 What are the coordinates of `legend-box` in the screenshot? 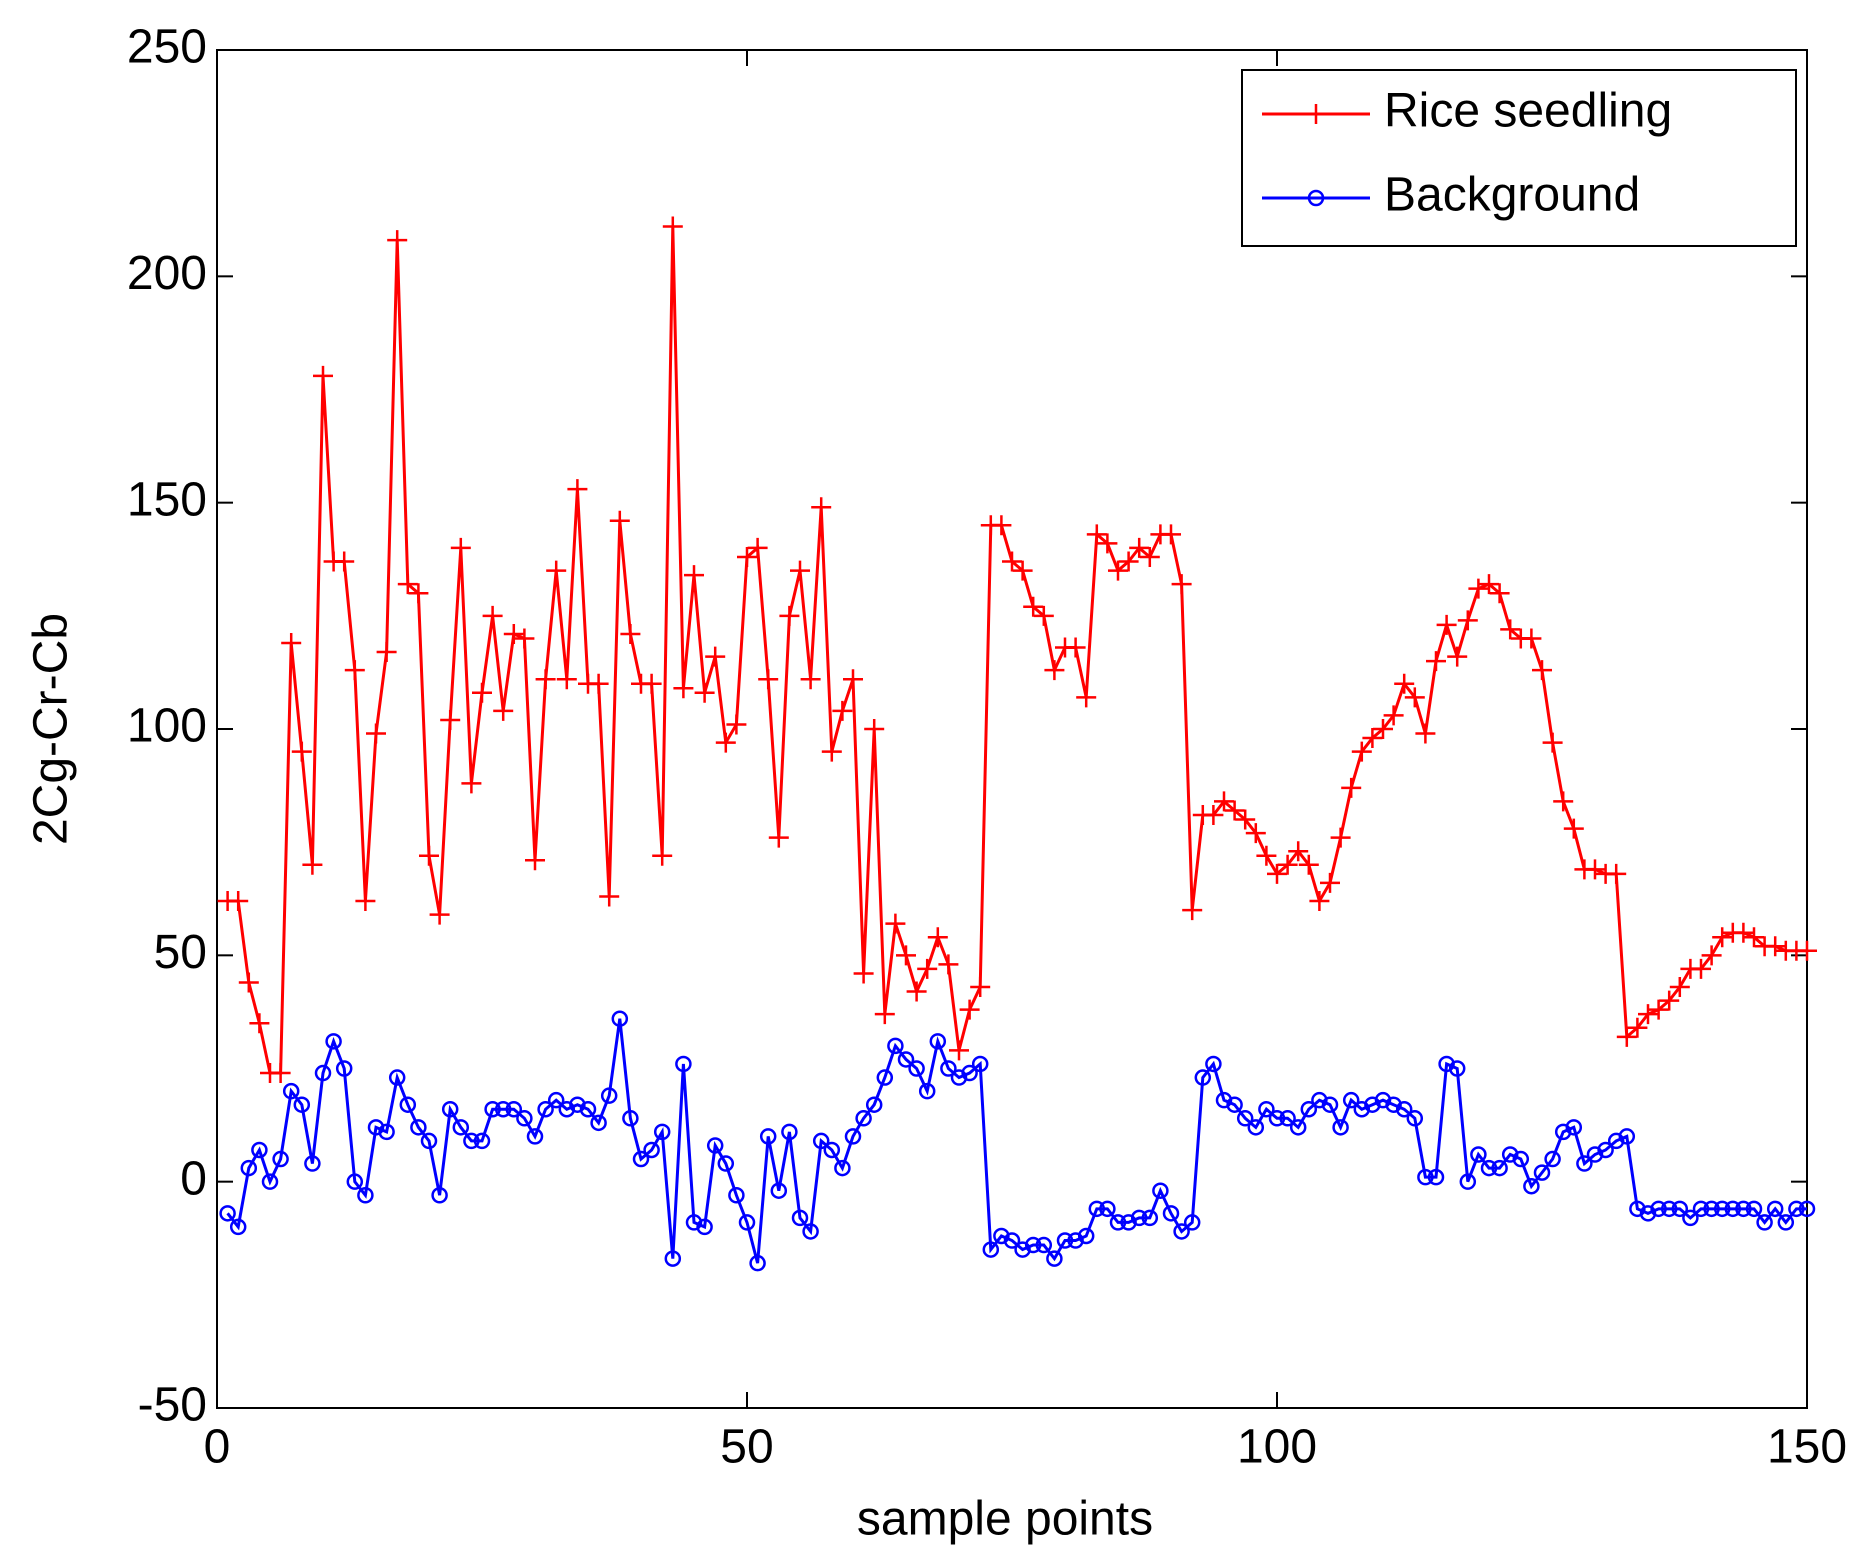 It's located at (1519, 158).